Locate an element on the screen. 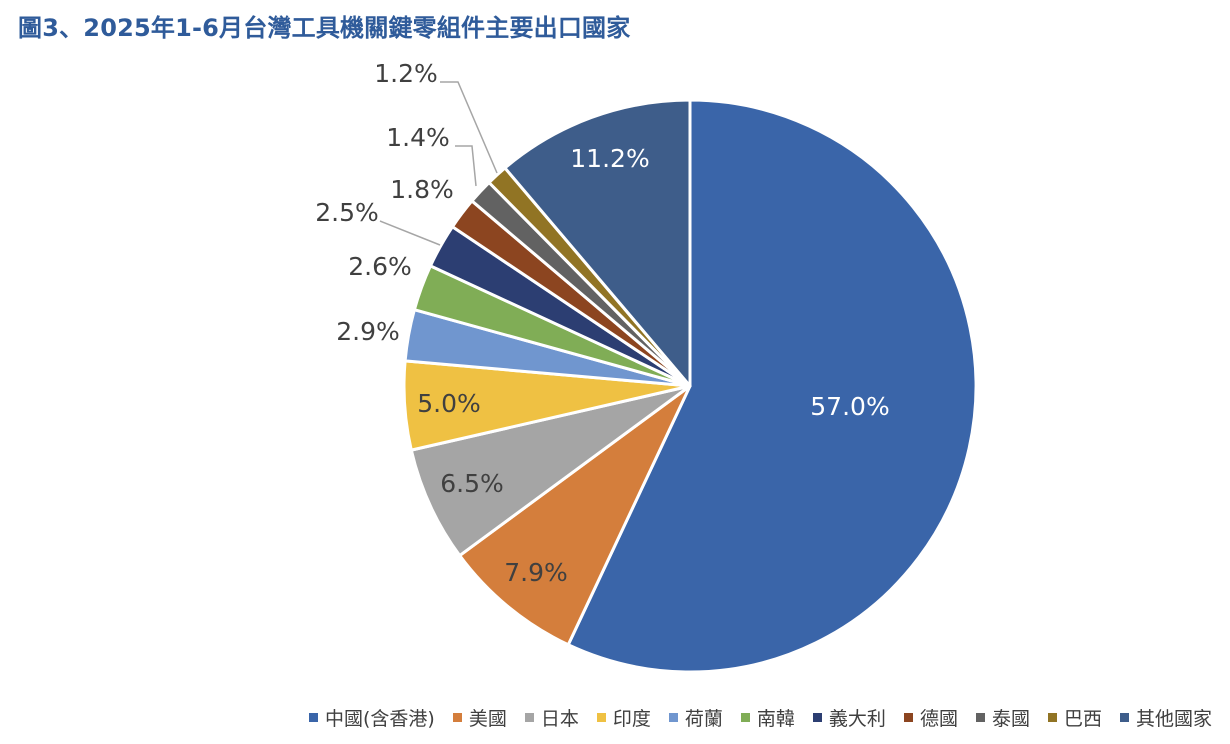 The width and height of the screenshot is (1230, 744). legend-label: 南韓 is located at coordinates (775, 719).